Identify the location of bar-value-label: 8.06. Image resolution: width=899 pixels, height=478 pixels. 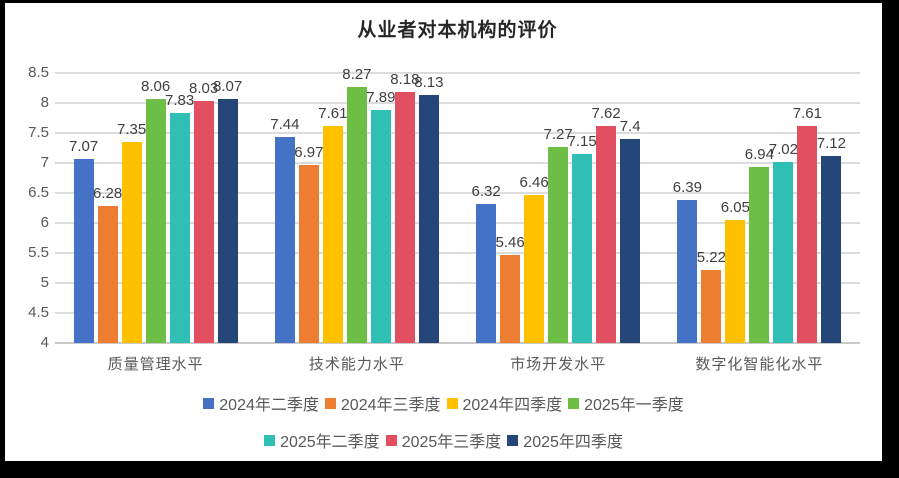
(156, 87).